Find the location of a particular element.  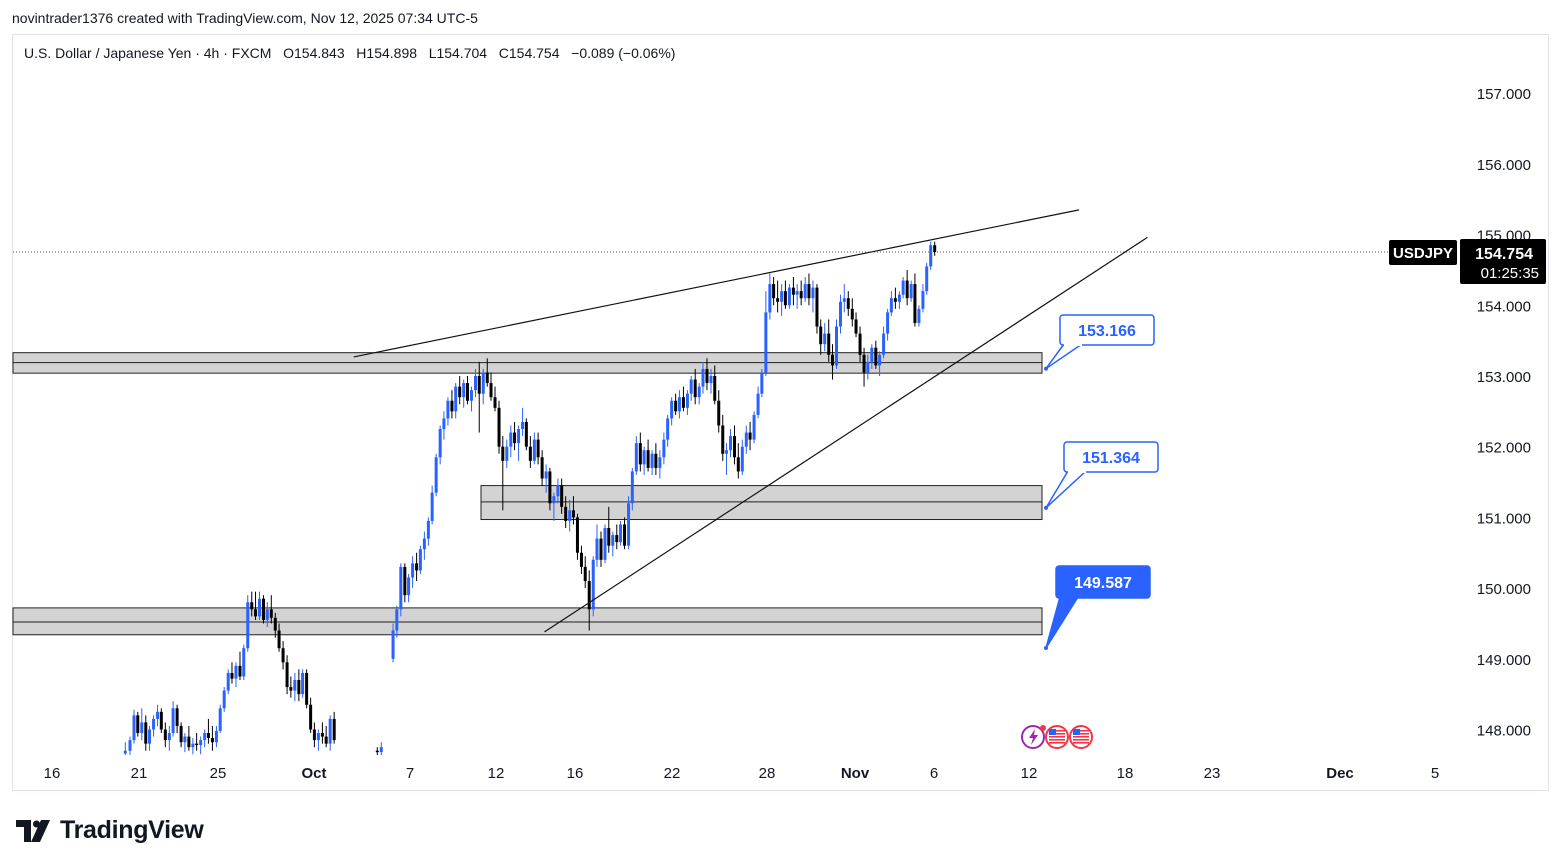

price-tag-value: 154.754 is located at coordinates (1504, 254).